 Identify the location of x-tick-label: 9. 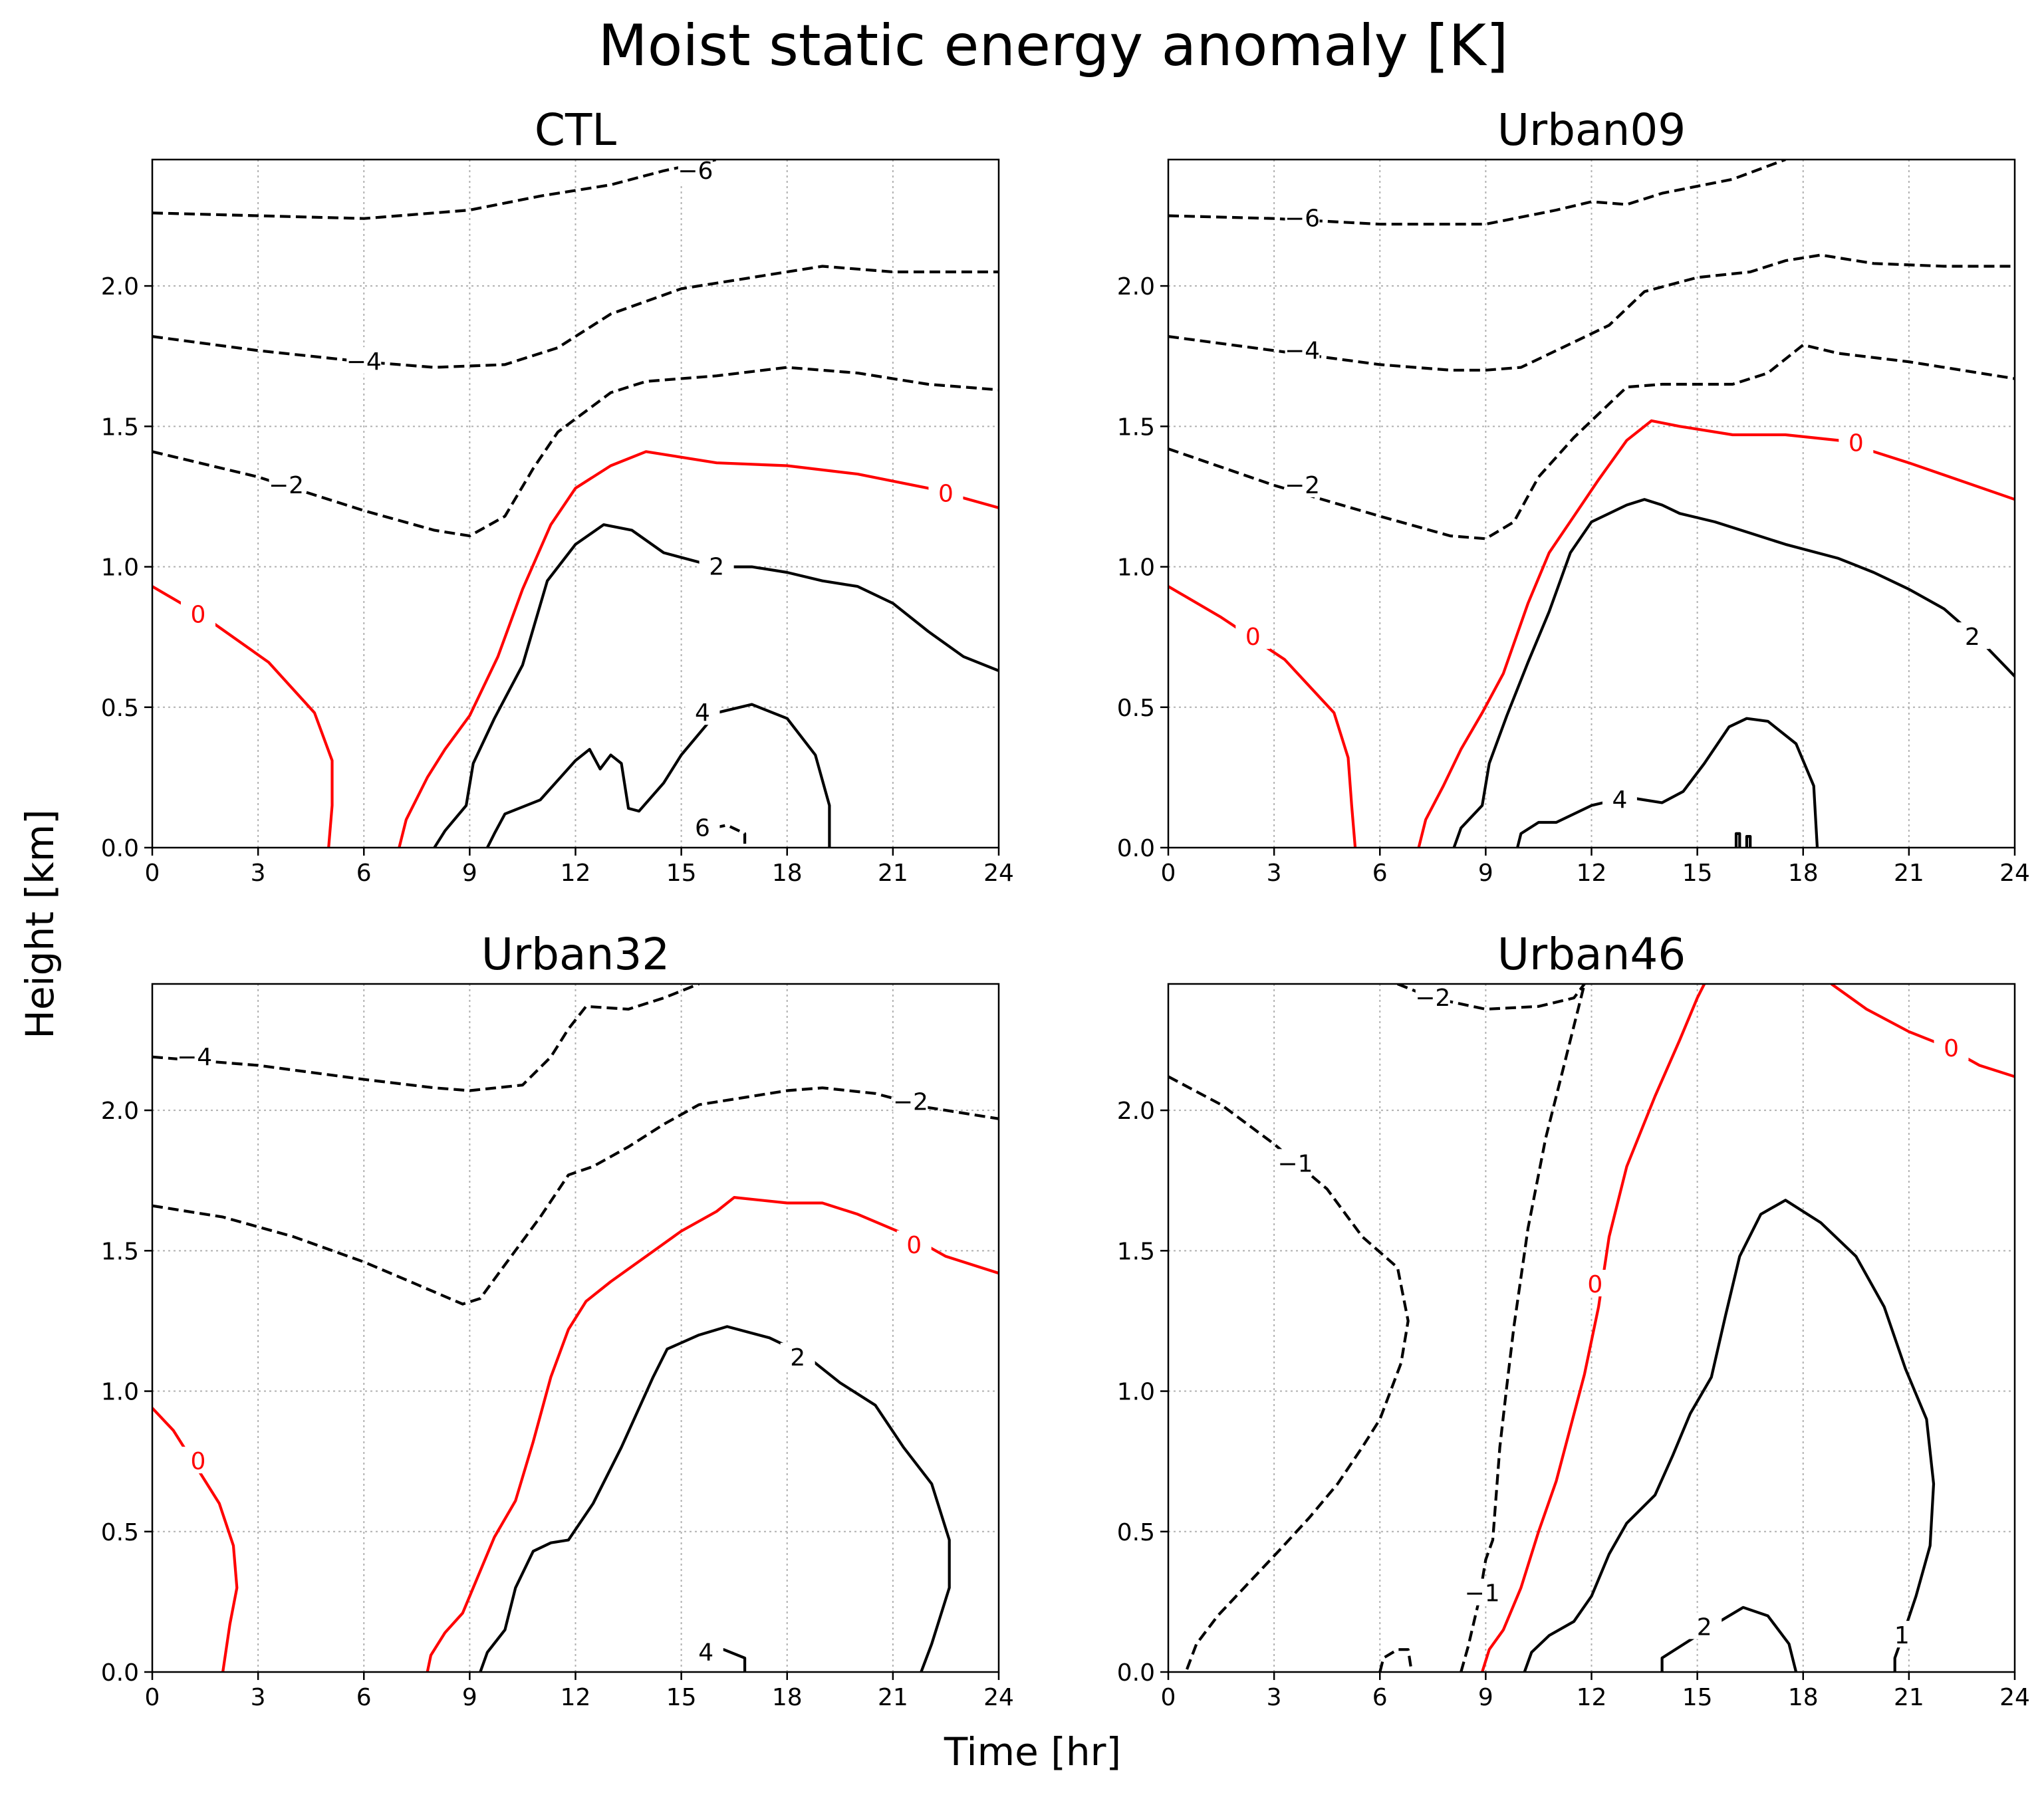
(470, 874).